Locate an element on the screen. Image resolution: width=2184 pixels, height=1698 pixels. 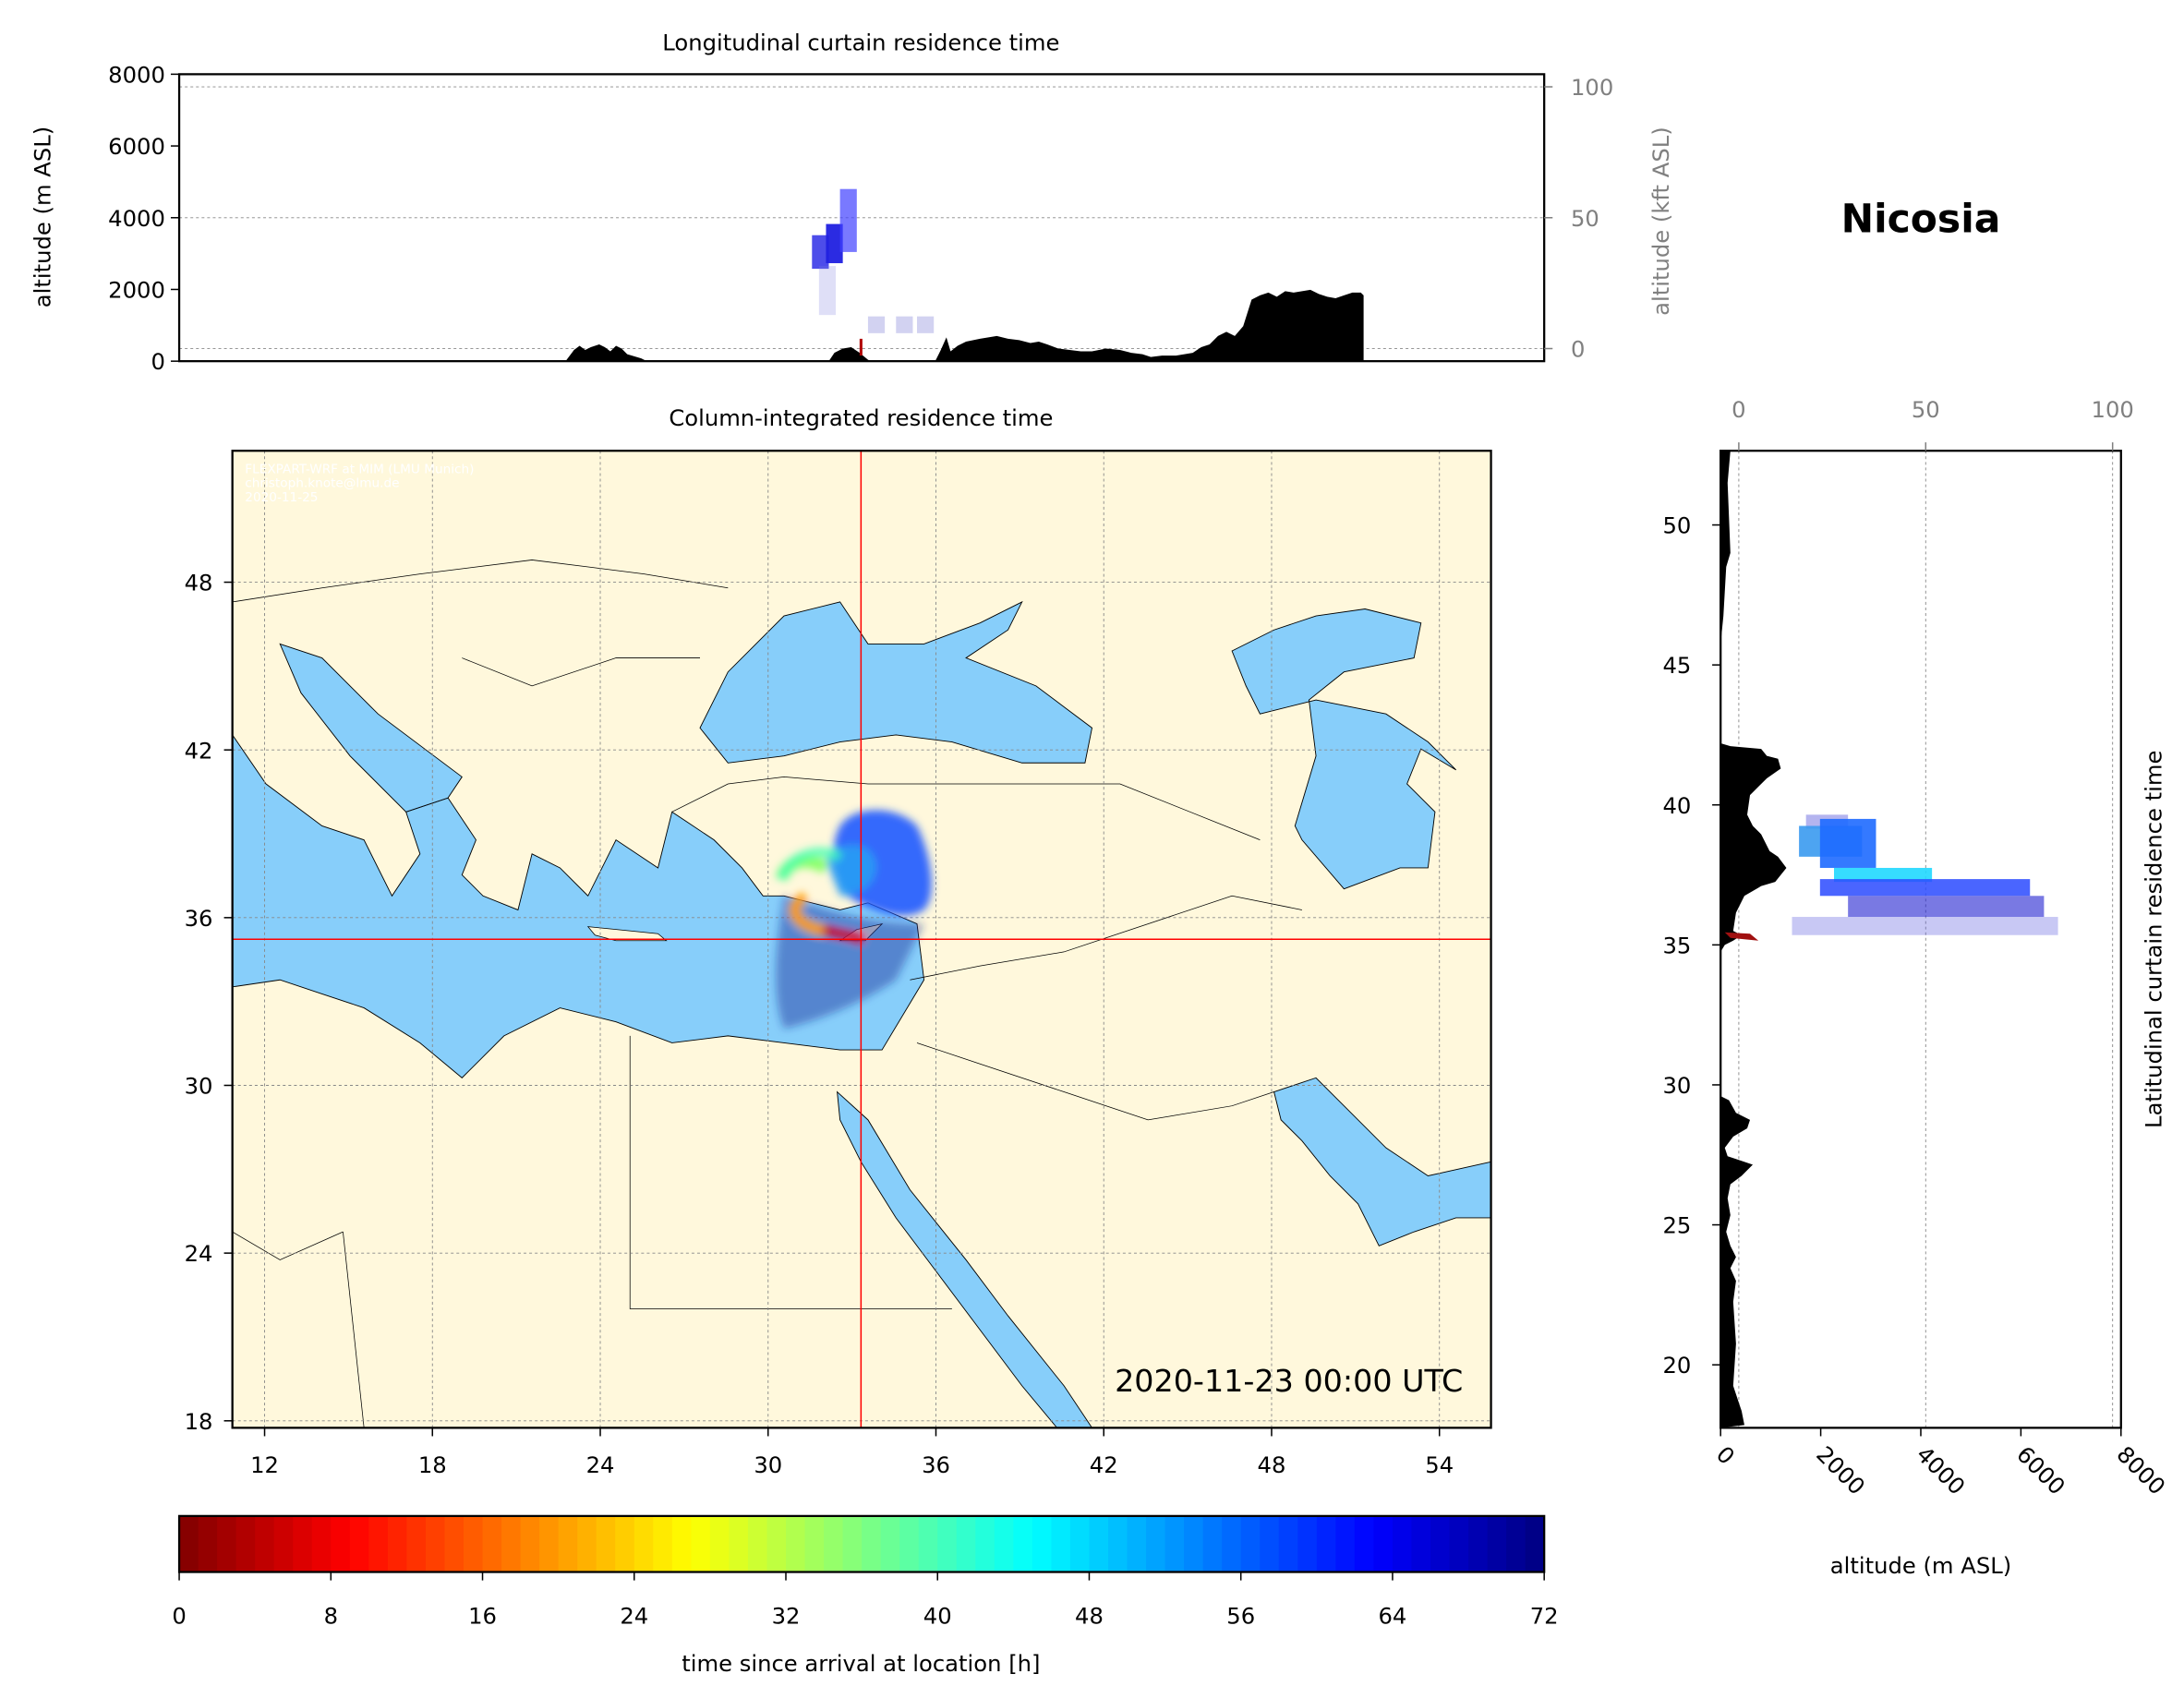
x-tick-label: 48 is located at coordinates (1272, 1464).